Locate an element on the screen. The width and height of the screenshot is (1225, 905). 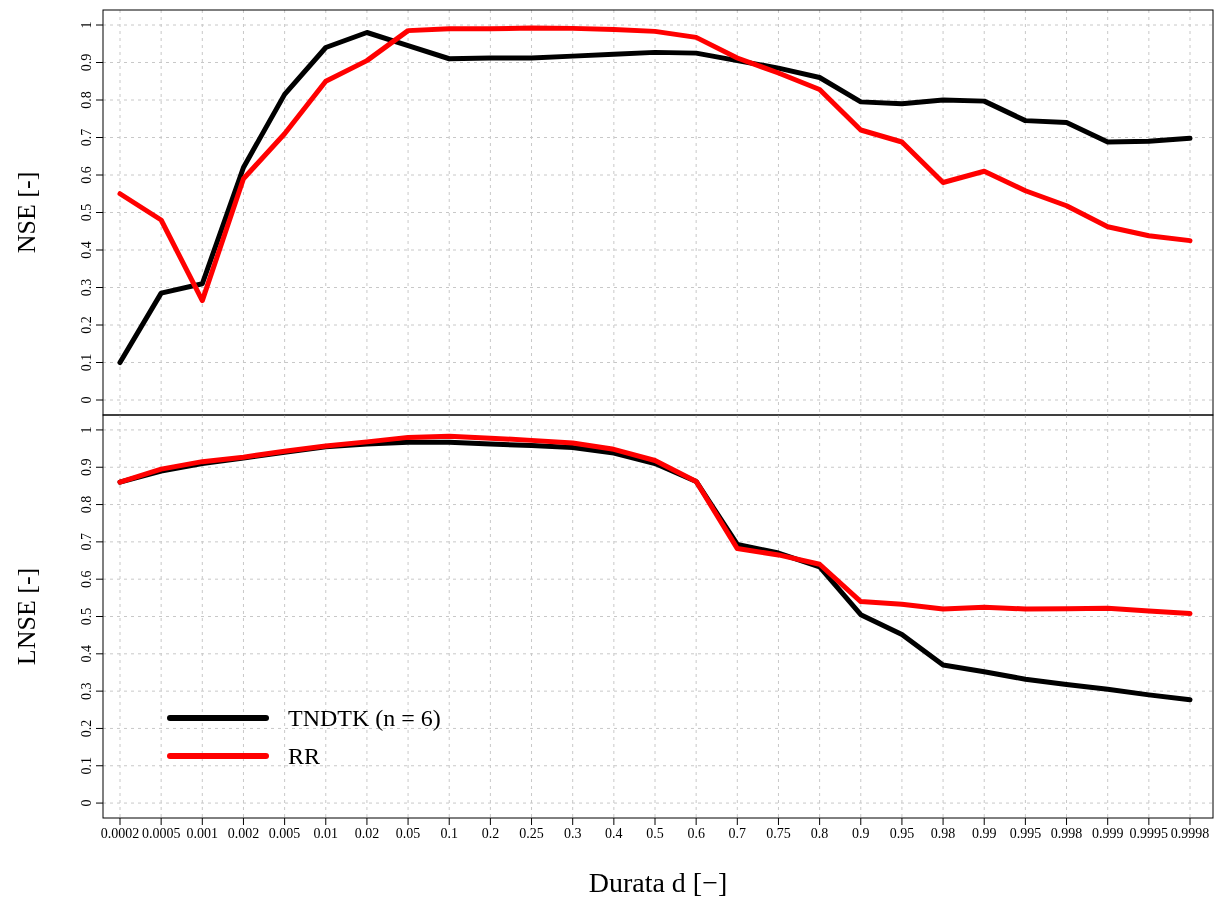
x-tick-label: 0.99 is located at coordinates (984, 833).